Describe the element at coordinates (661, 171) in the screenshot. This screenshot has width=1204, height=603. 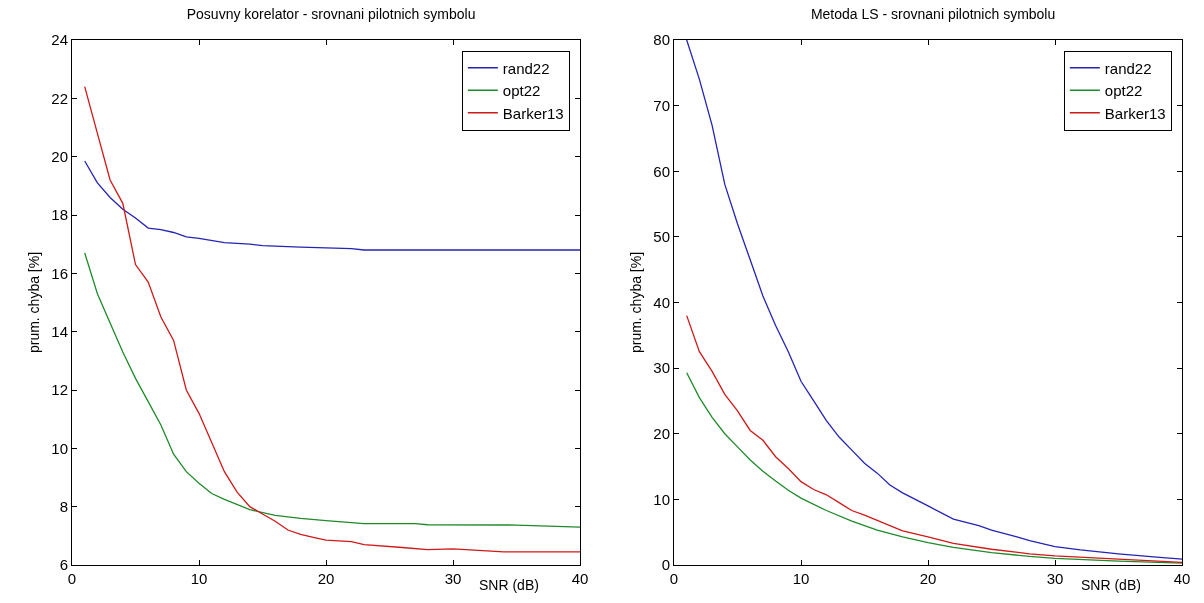
I see `y-tick-label: 60` at that location.